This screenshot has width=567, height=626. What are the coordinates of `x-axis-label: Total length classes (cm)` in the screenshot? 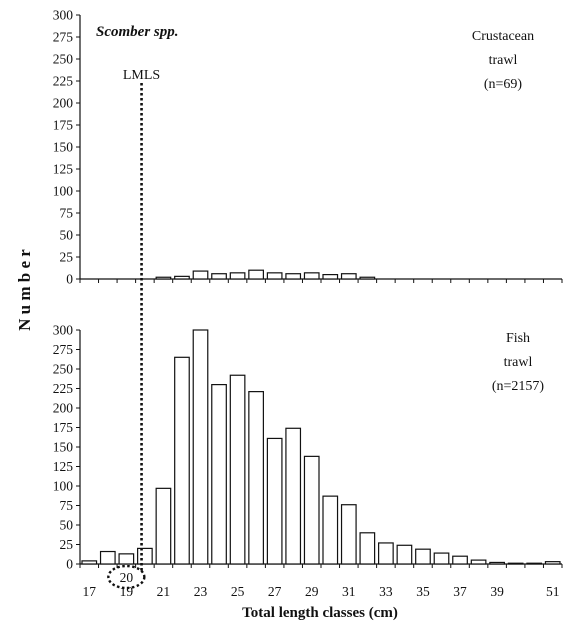 It's located at (320, 613).